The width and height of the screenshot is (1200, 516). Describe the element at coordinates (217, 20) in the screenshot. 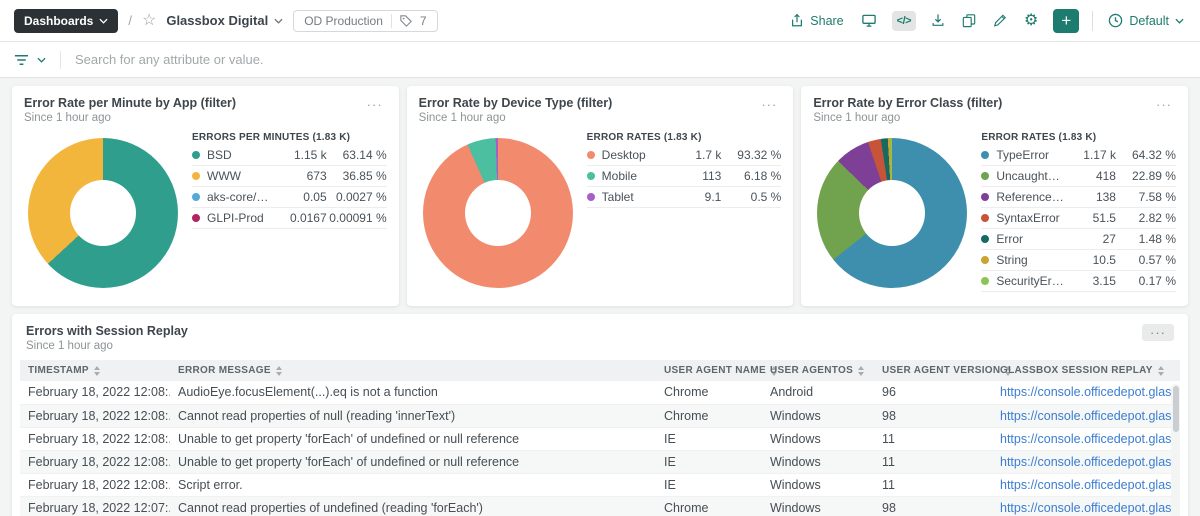

I see `dashboard-title: Glassbox Digital` at that location.